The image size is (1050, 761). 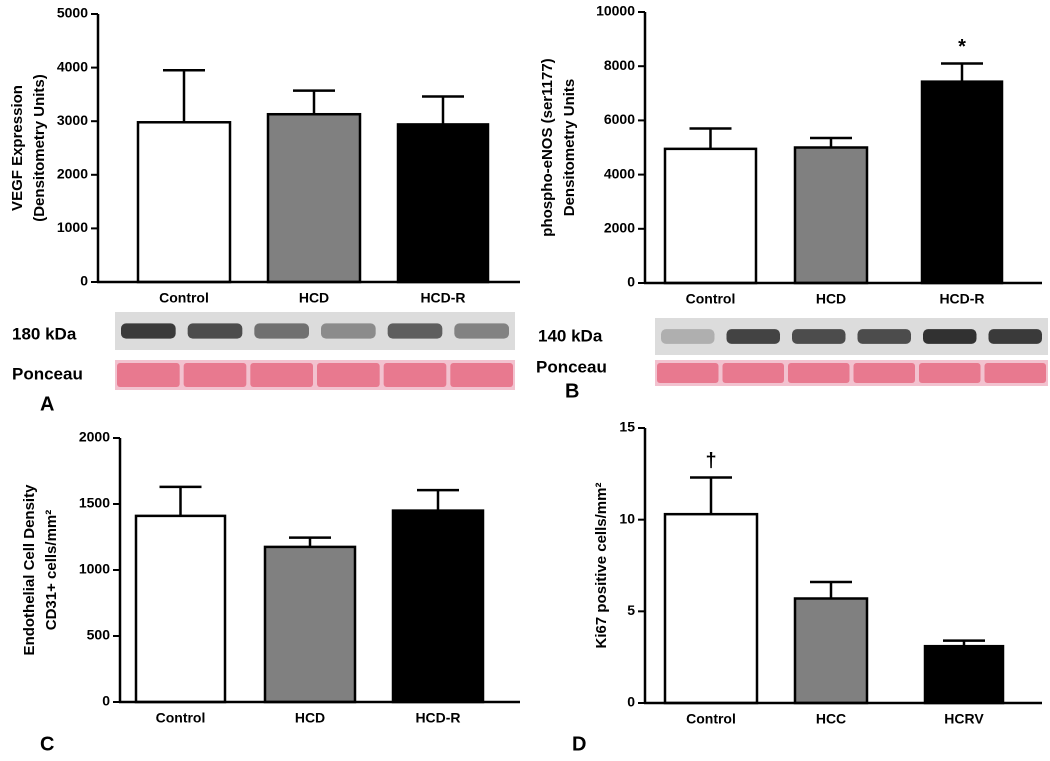 I want to click on annotation: *, so click(x=962, y=47).